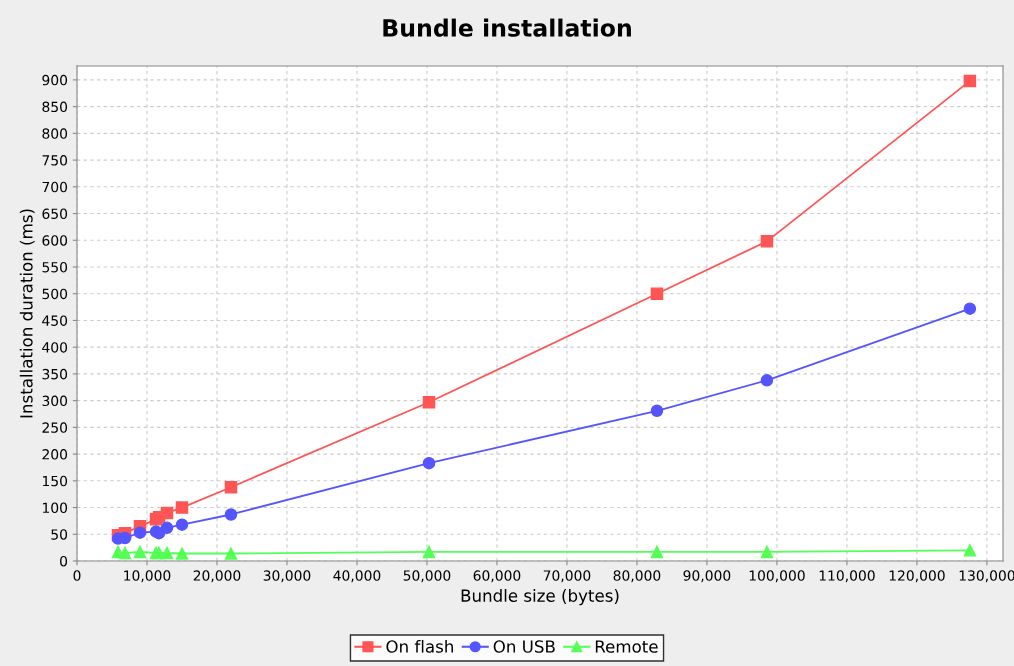 This screenshot has height=666, width=1014. Describe the element at coordinates (55, 160) in the screenshot. I see `y-tick-label: 750` at that location.